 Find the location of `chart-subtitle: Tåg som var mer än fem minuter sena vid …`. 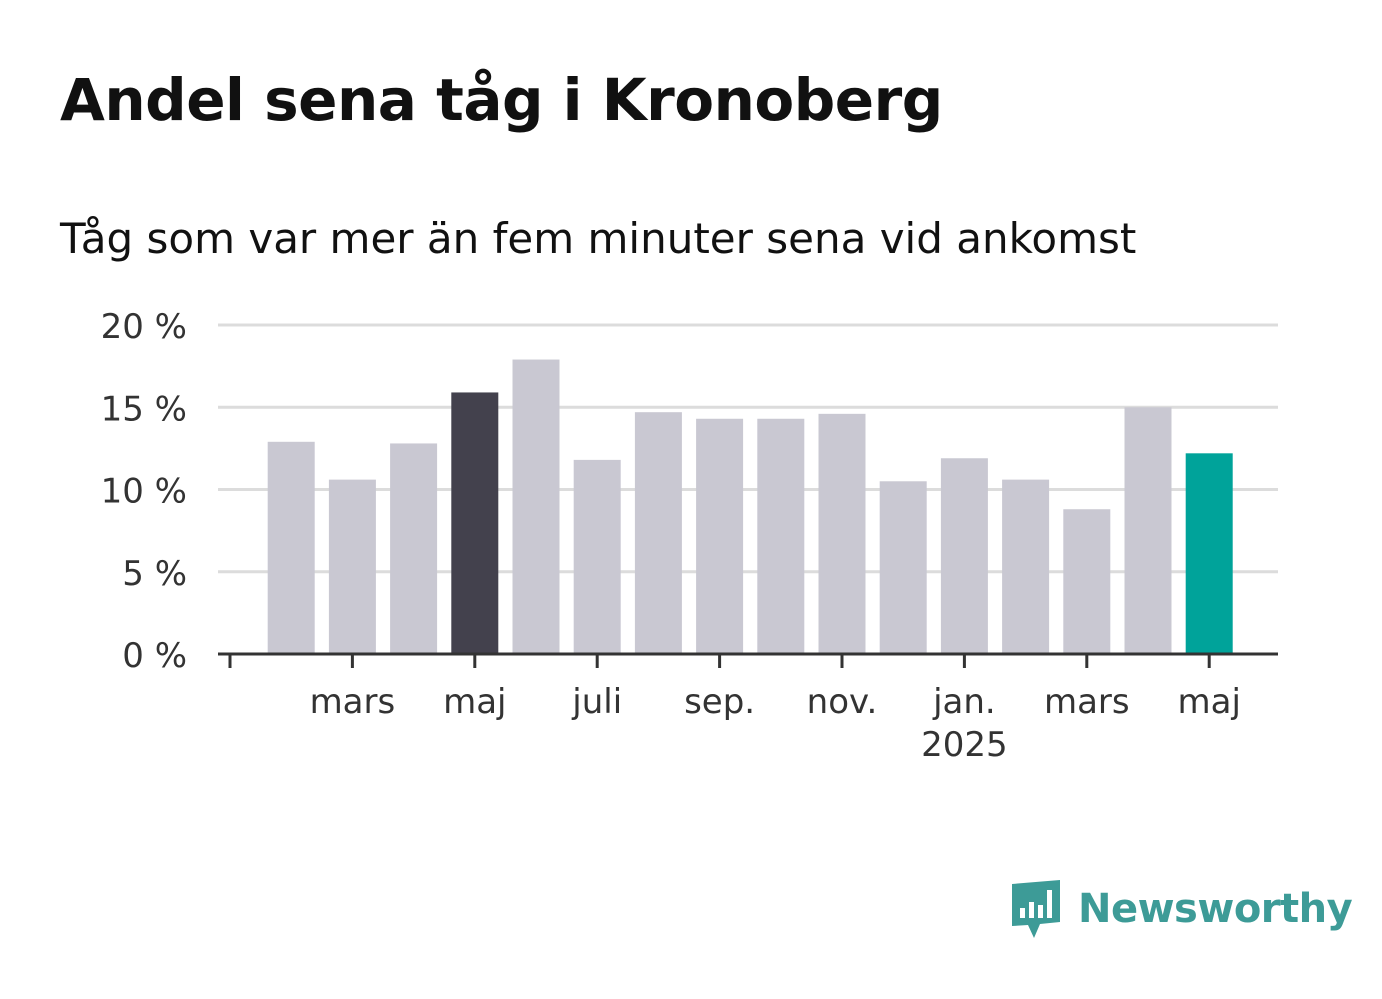

chart-subtitle: Tåg som var mer än fem minuter sena vid … is located at coordinates (598, 238).